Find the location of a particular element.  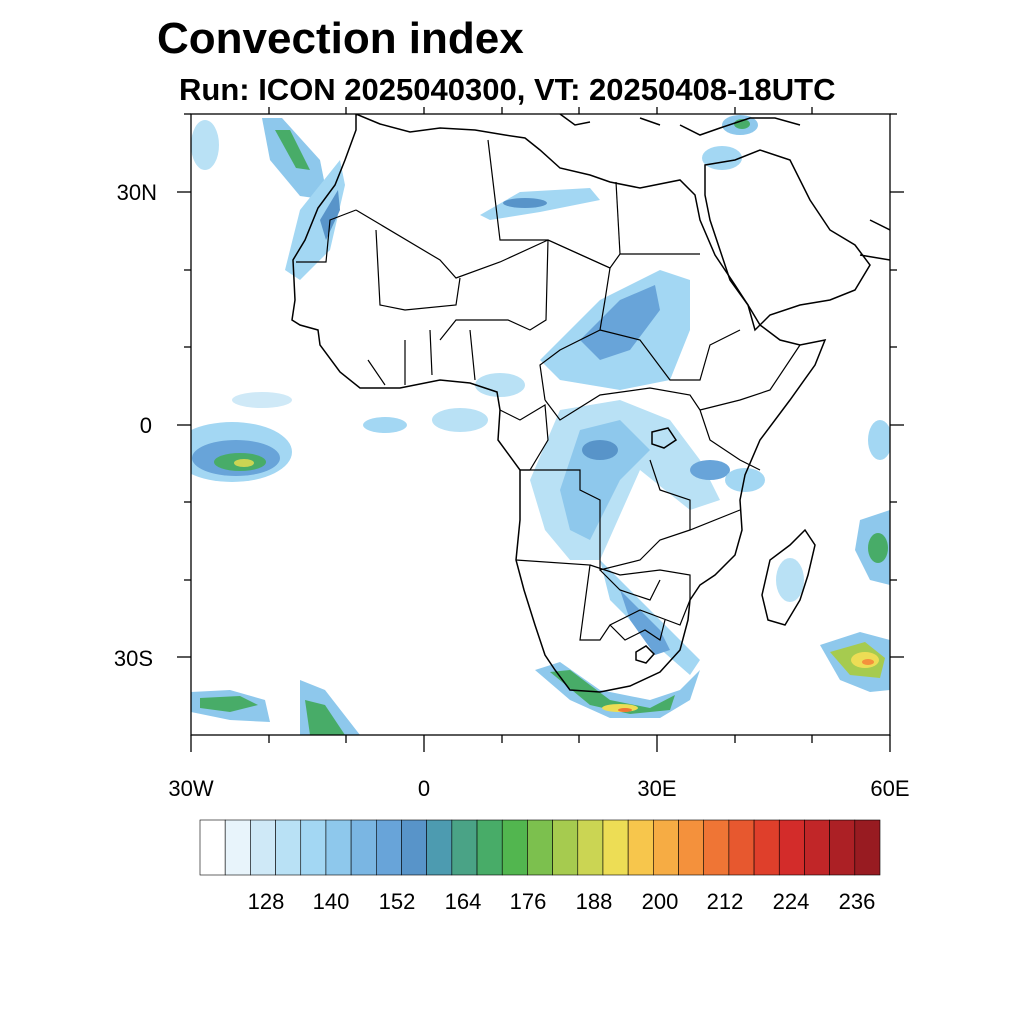

colorbar-label: 164 is located at coordinates (463, 901).